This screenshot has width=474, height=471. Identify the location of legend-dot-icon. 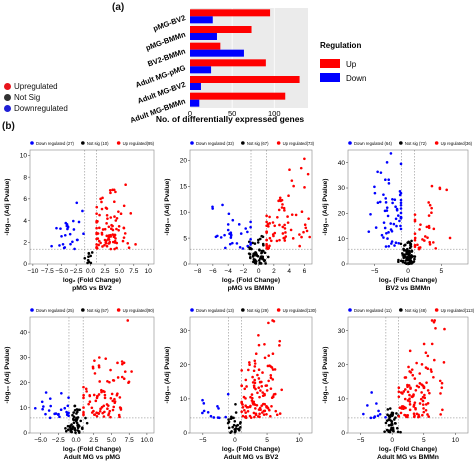
(192, 310).